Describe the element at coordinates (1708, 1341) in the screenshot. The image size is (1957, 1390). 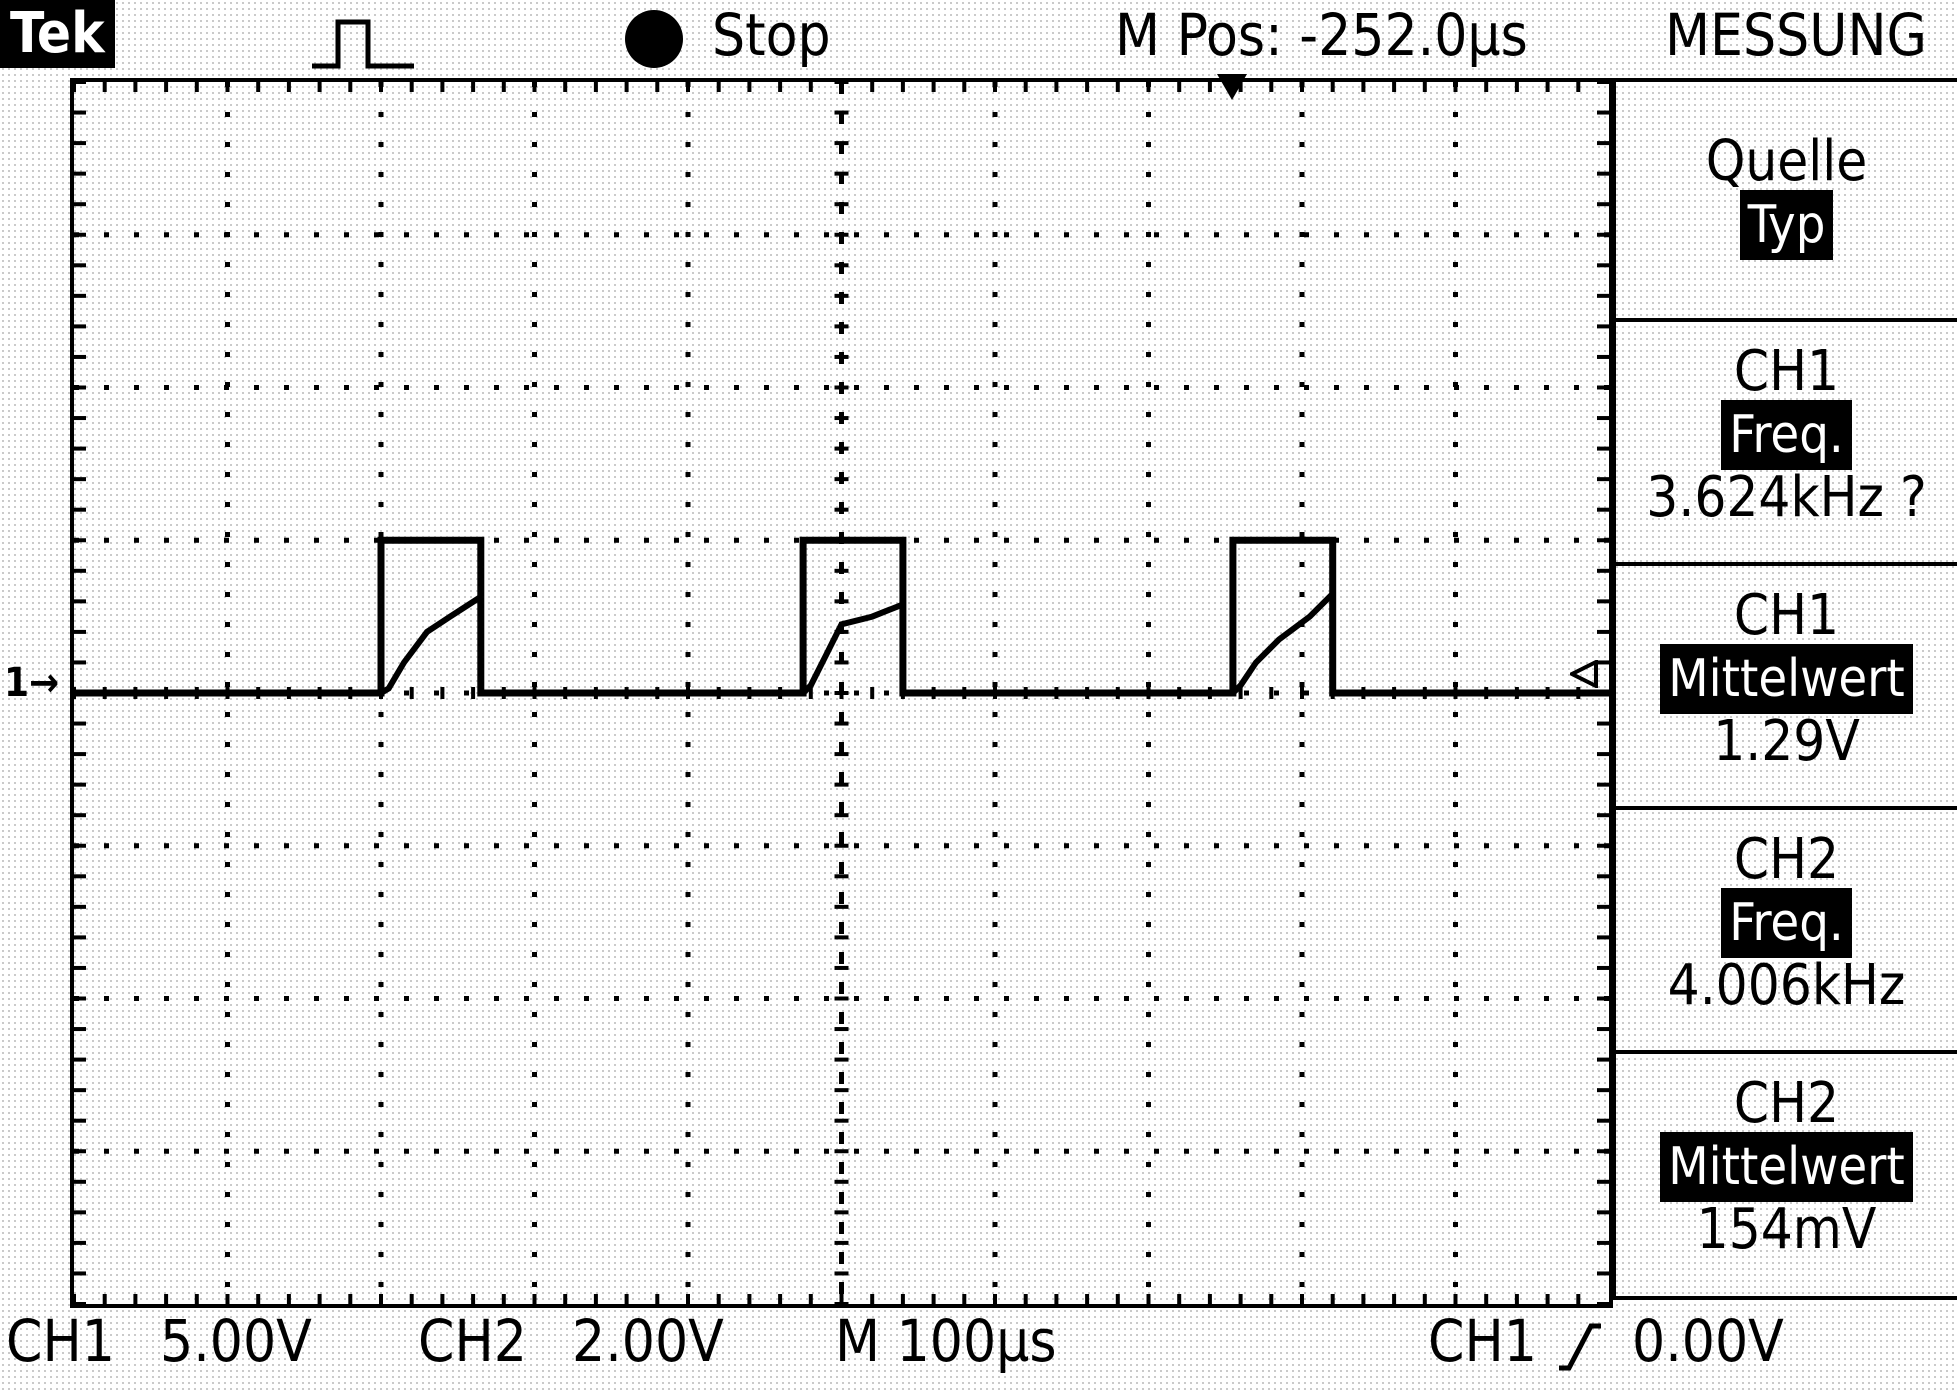
I see `trigger-level: 0.00V` at that location.